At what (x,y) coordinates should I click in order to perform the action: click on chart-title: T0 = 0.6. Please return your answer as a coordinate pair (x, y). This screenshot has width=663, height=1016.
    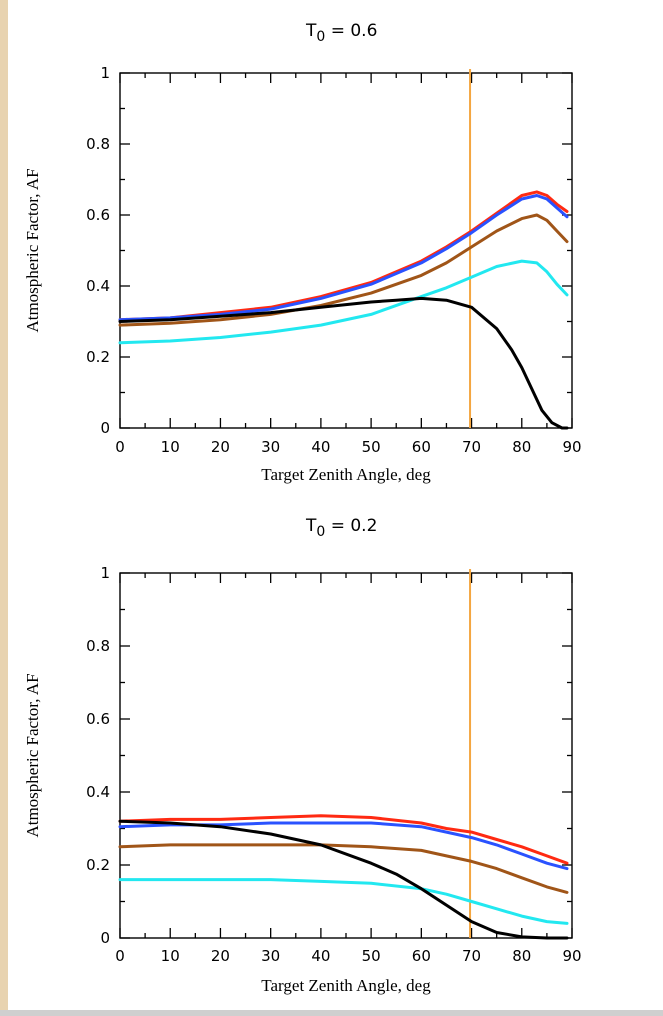
    Looking at the image, I should click on (341, 33).